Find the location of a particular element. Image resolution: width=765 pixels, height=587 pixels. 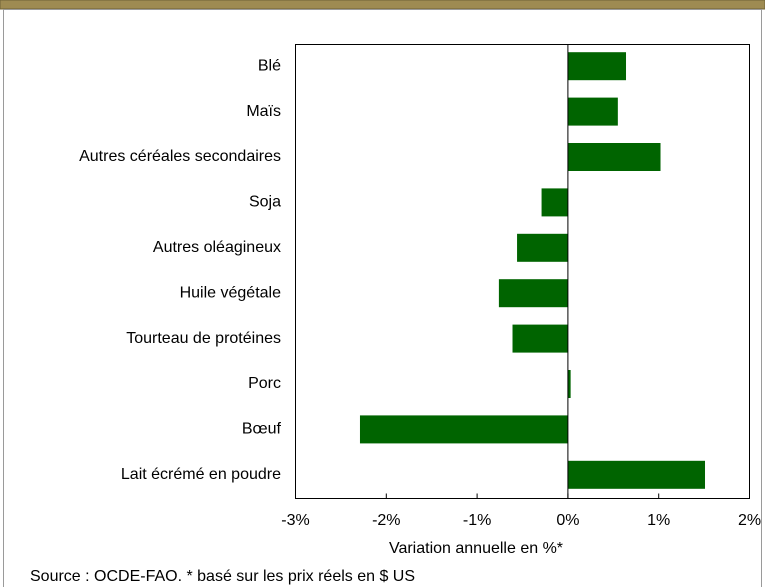

x-tick-label: 0% is located at coordinates (567, 520).